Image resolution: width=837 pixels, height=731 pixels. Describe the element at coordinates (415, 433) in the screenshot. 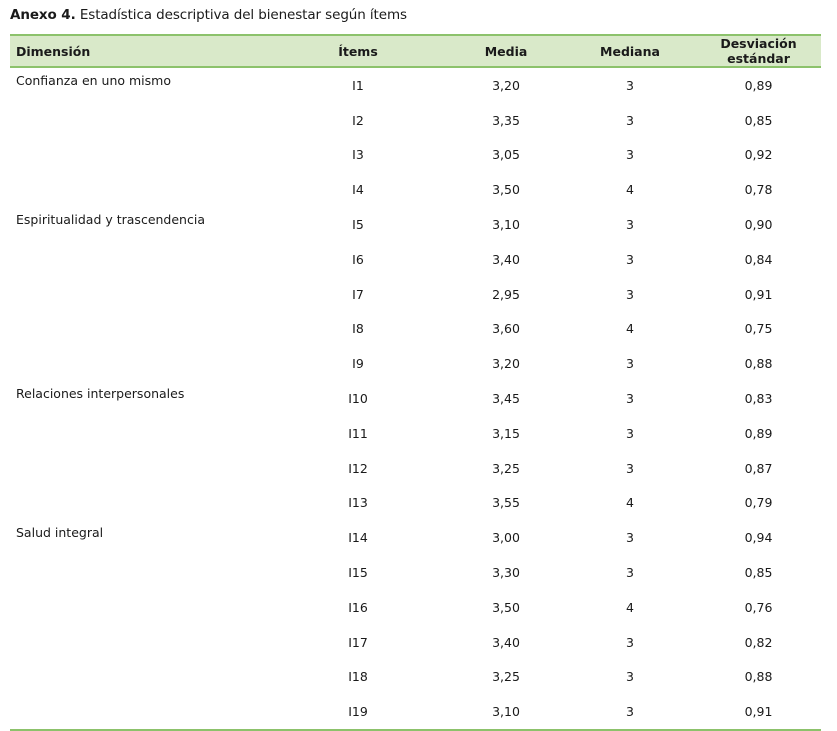

I see `table-row: I11 3,15 3 0,89` at that location.